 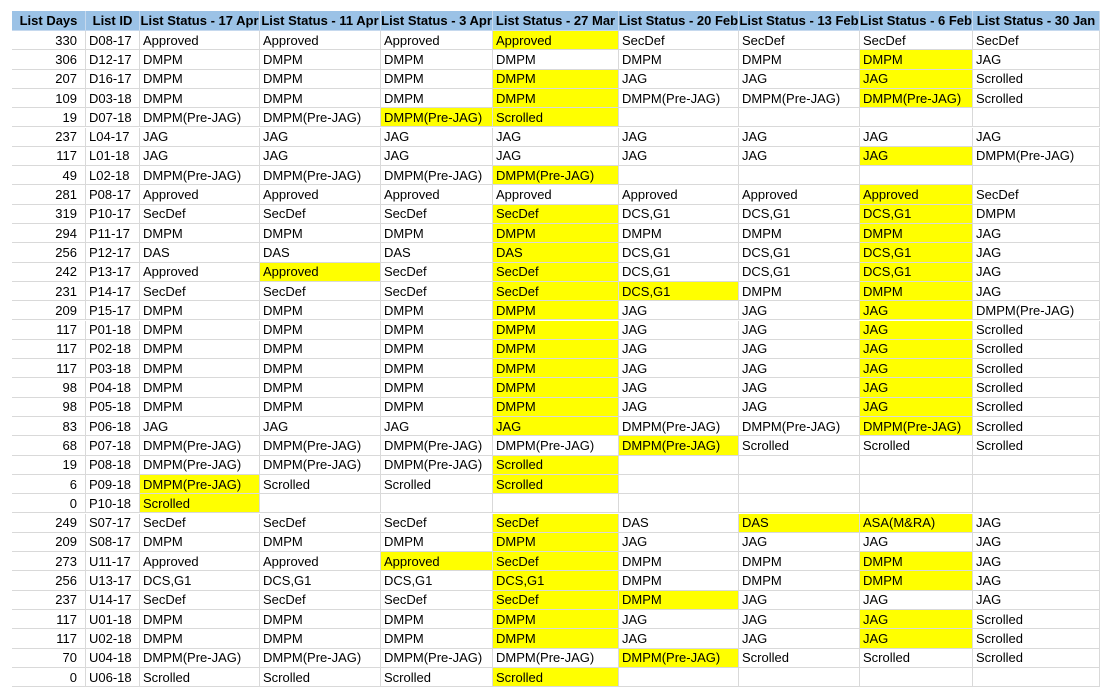 I want to click on list-days: 273, so click(x=49, y=562).